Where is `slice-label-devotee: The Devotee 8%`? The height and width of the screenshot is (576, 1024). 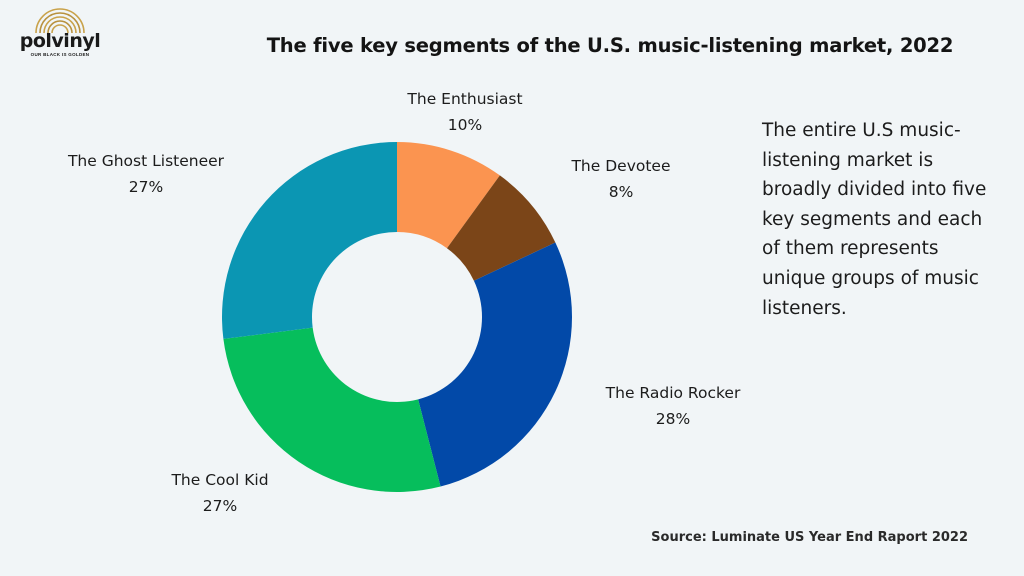
slice-label-devotee: The Devotee 8% is located at coordinates (621, 179).